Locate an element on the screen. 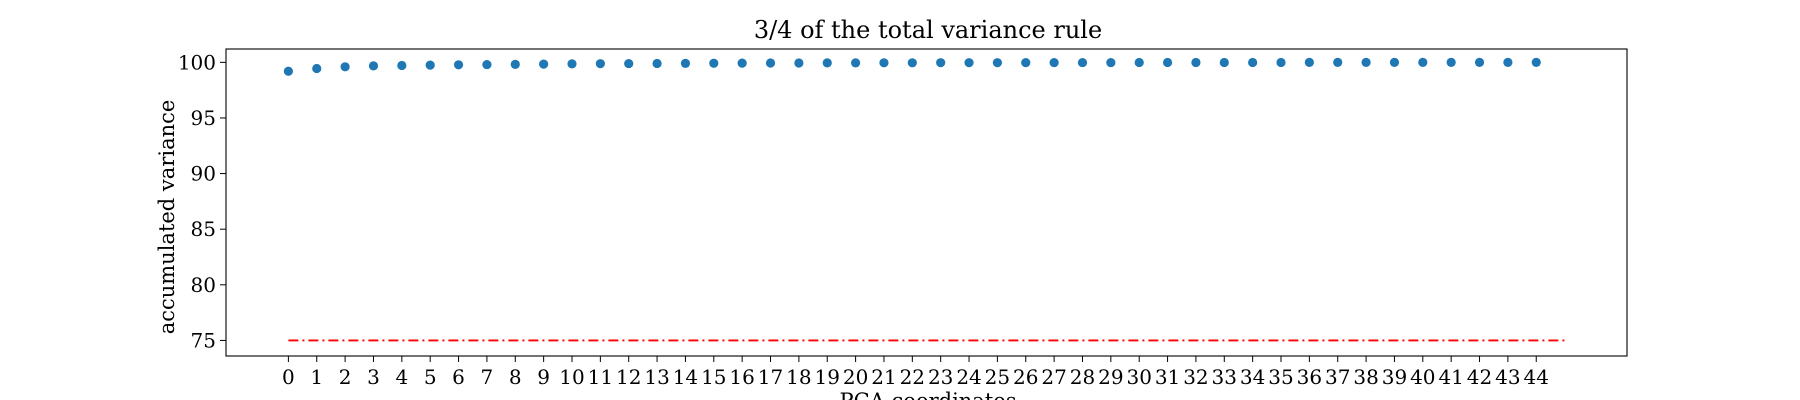 This screenshot has width=1800, height=400. x-tick-label-11: 11 is located at coordinates (600, 377).